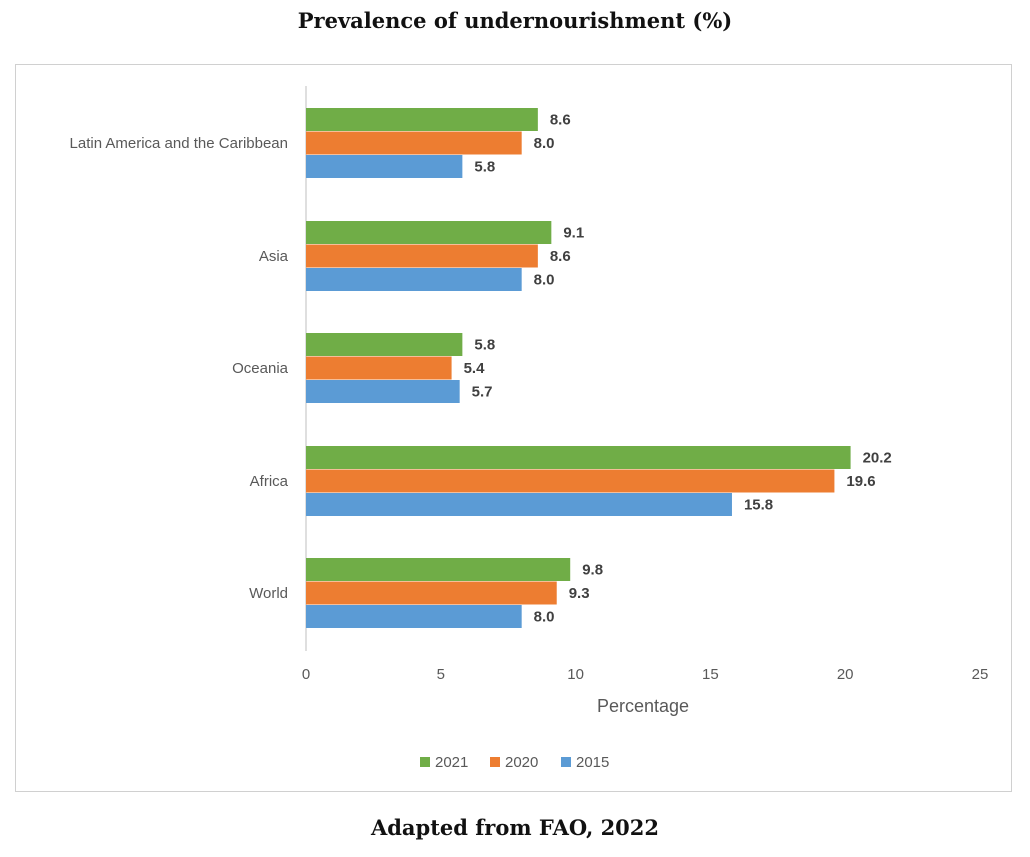 This screenshot has height=857, width=1030. What do you see at coordinates (579, 593) in the screenshot?
I see `data-label: 9.3` at bounding box center [579, 593].